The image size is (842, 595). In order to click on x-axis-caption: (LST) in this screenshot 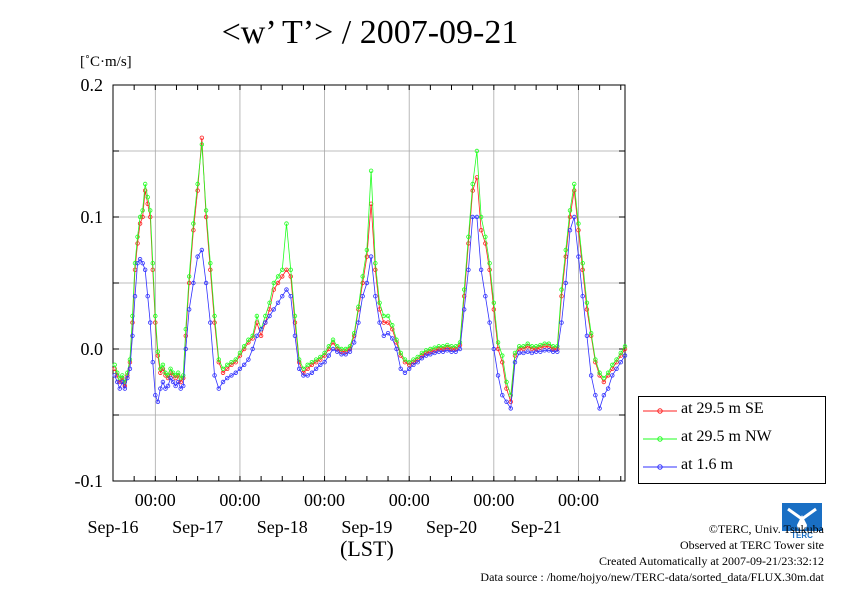, I will do `click(367, 548)`.